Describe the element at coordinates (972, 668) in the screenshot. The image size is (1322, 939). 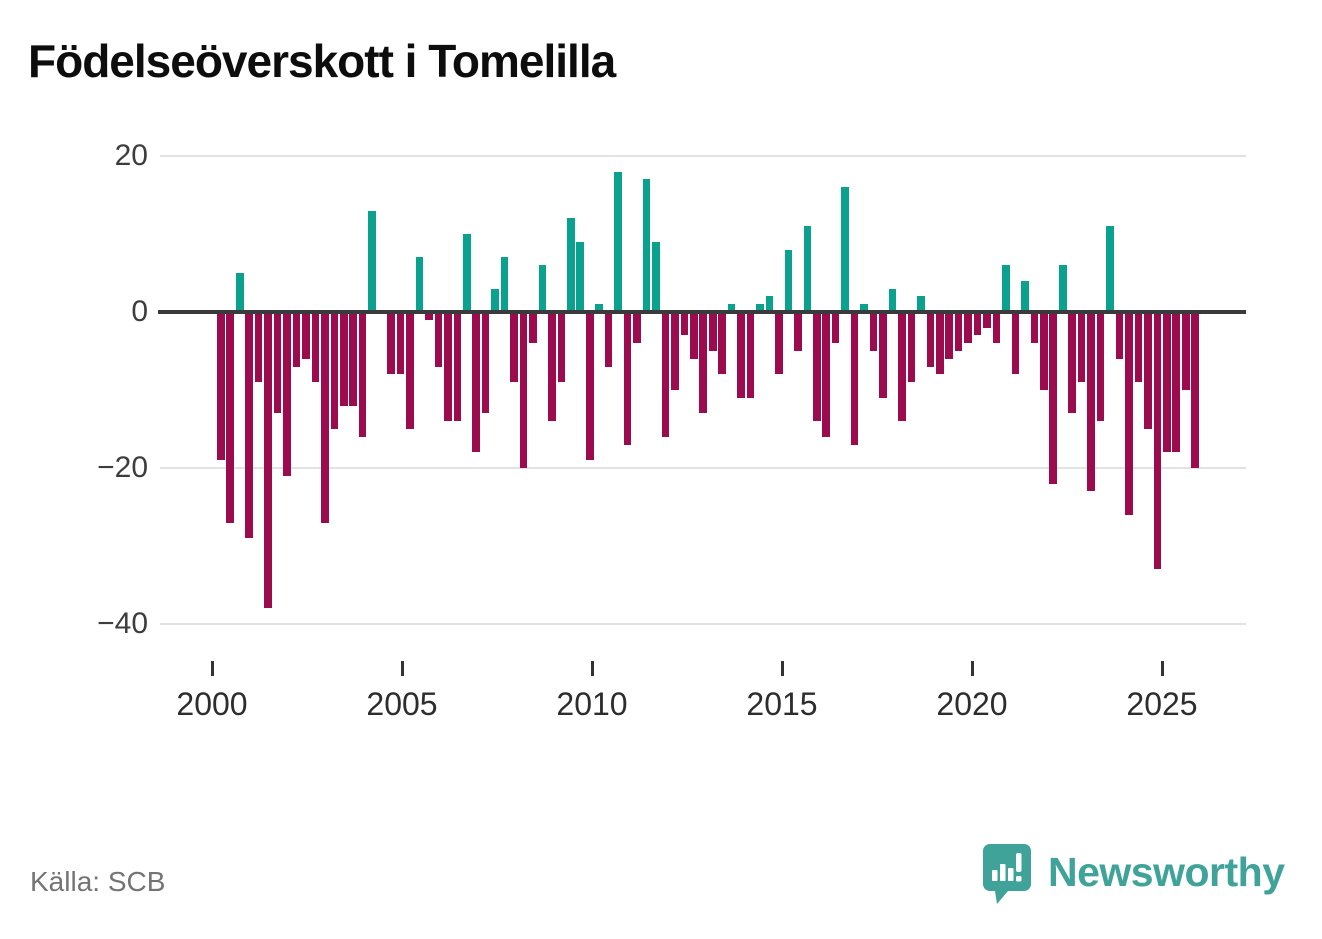
I see `x-axis-tick-2020` at that location.